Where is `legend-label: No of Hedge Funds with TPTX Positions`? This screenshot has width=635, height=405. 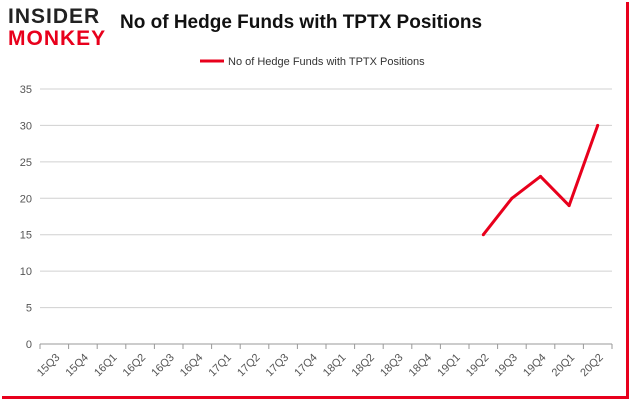
legend-label: No of Hedge Funds with TPTX Positions is located at coordinates (326, 62).